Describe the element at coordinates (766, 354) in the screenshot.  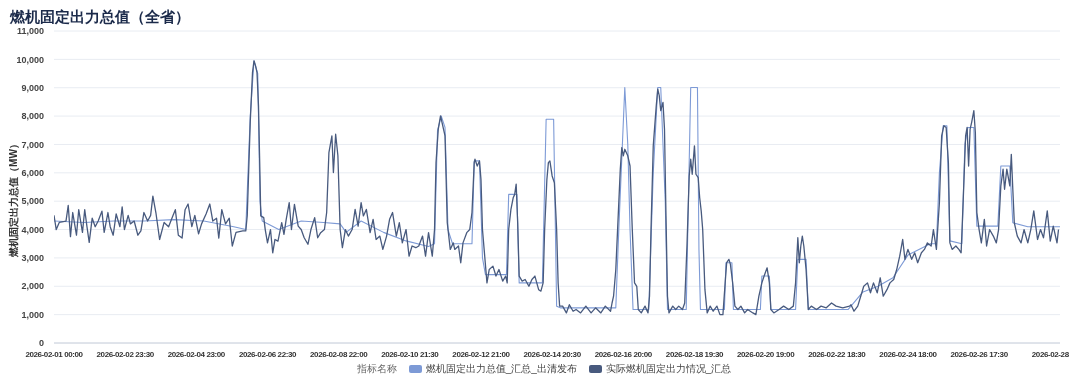
I see `x-tick-label: 2026-02-20 19:00` at that location.